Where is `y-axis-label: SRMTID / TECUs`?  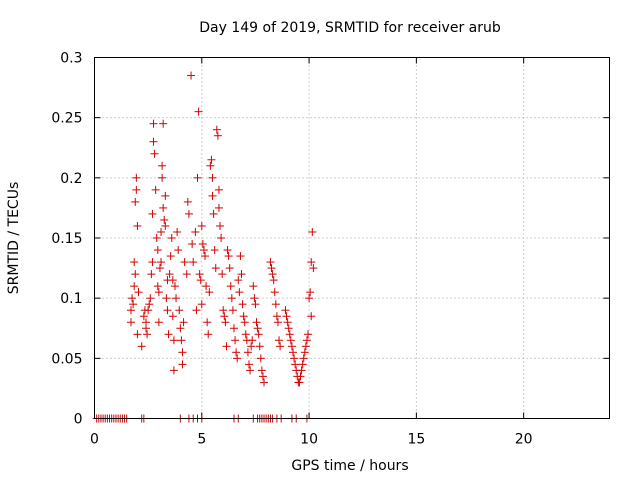
y-axis-label: SRMTID / TECUs is located at coordinates (14, 238).